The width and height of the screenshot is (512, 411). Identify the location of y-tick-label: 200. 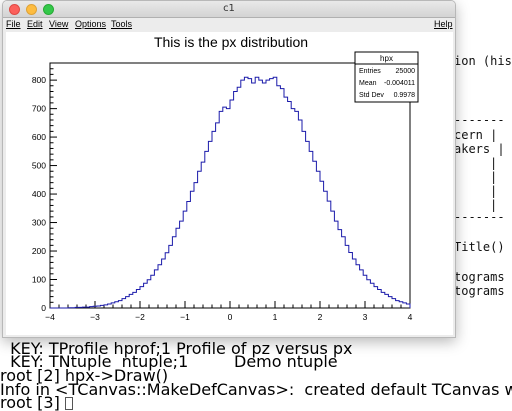
(39, 251).